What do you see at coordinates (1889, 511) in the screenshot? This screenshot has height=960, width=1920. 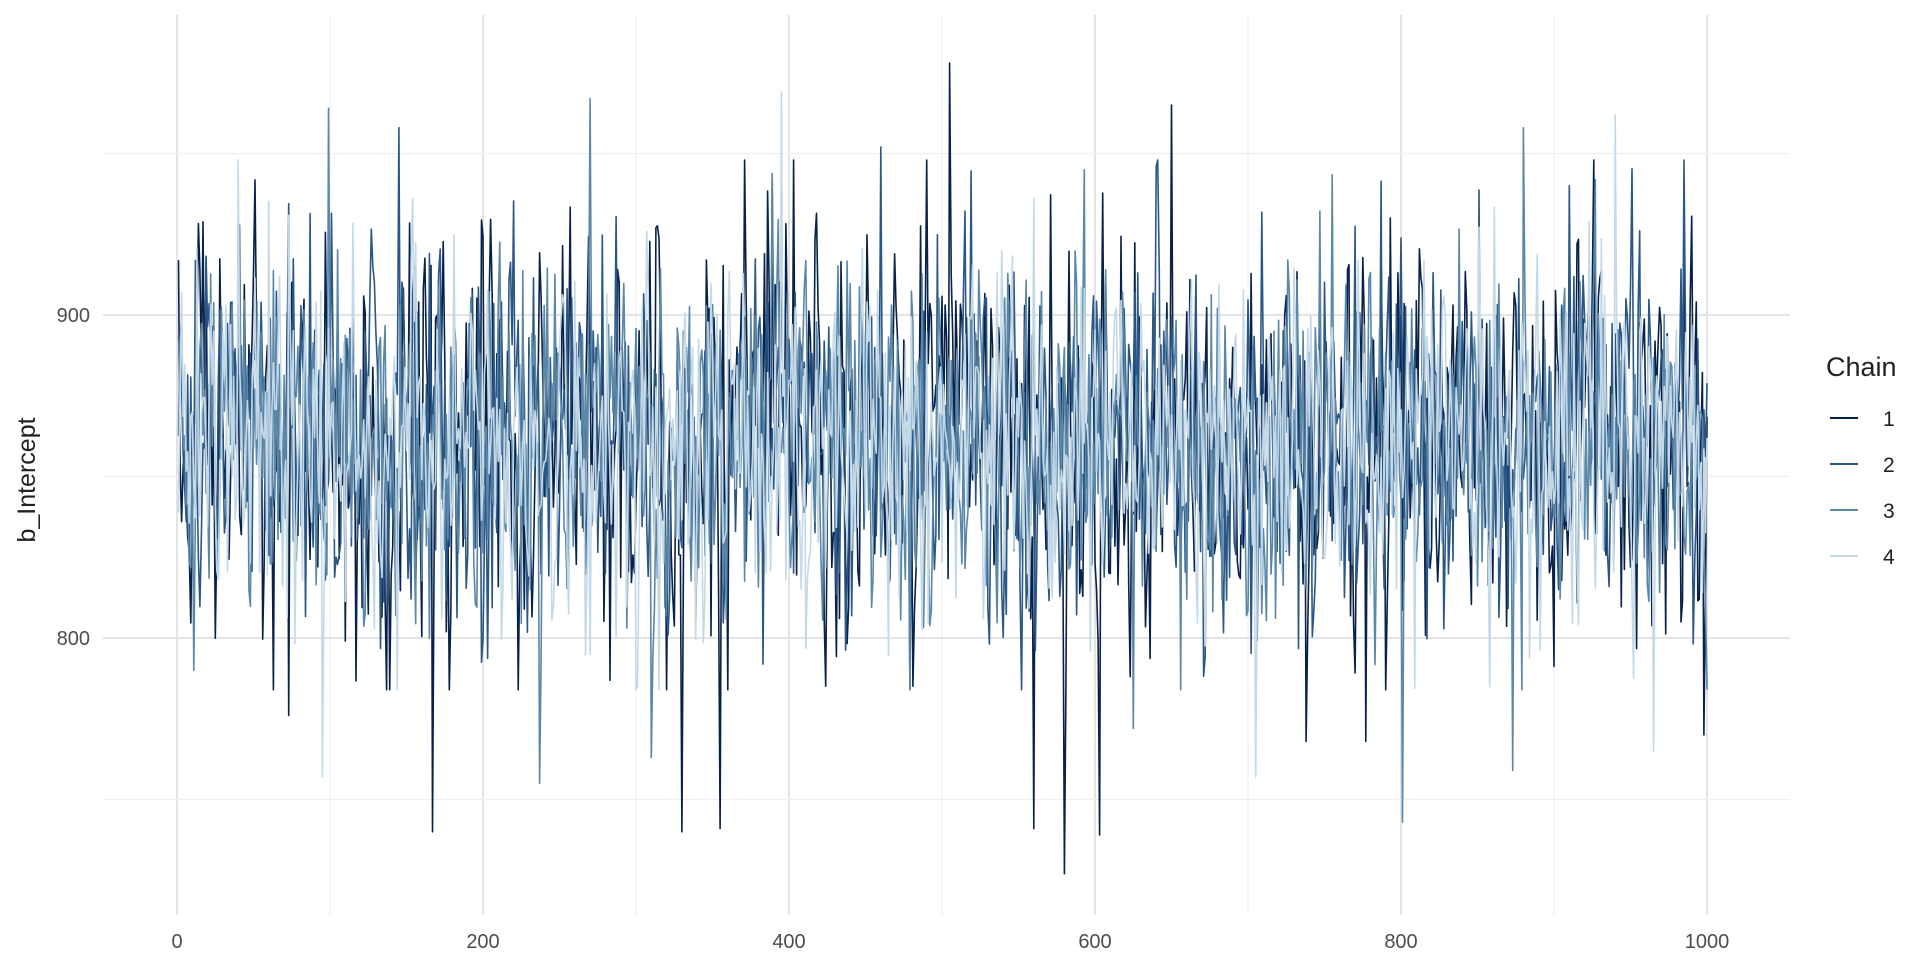 I see `legend-label-3: 3` at bounding box center [1889, 511].